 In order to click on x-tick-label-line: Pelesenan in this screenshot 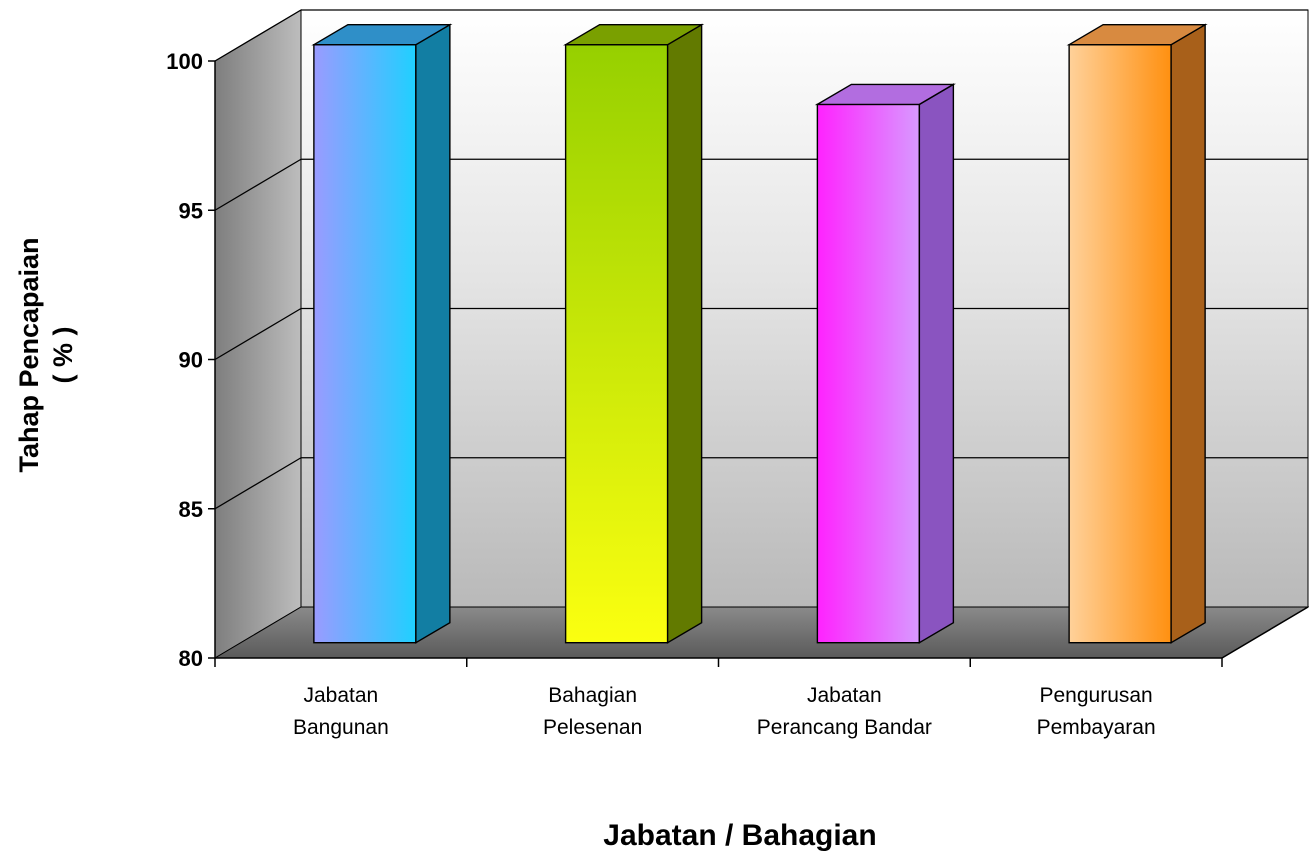, I will do `click(592, 727)`.